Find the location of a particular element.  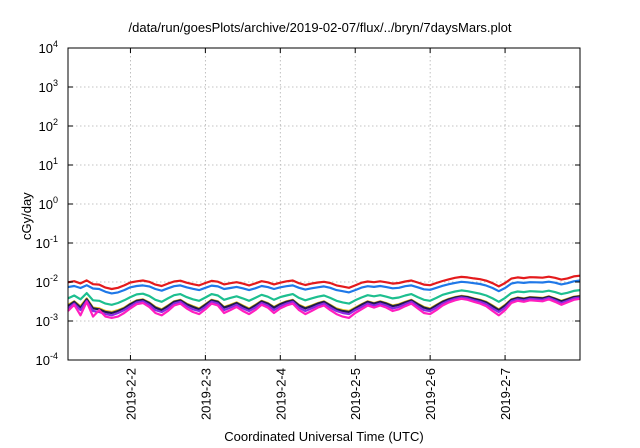

y-tick-label: 10⁴ is located at coordinates (48, 47).